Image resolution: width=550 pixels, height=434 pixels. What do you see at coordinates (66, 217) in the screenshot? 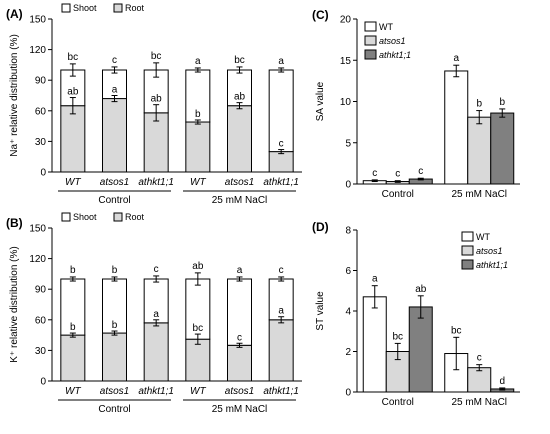
I see `legend-swatch-shoot-b` at bounding box center [66, 217].